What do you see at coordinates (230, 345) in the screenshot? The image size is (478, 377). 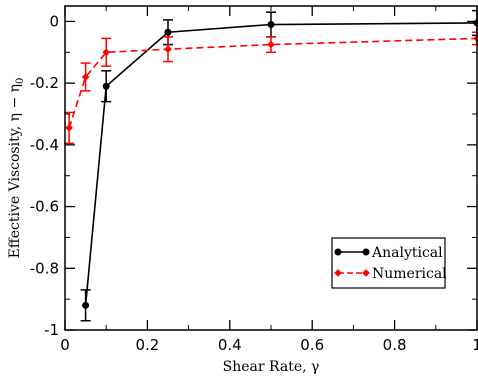 I see `x-tick-label: 0.4` at bounding box center [230, 345].